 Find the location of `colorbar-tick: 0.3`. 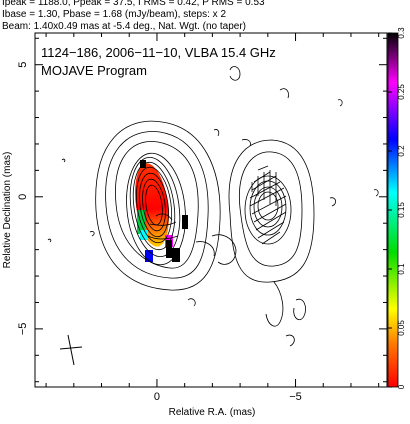

colorbar-tick: 0.3 is located at coordinates (397, 33).